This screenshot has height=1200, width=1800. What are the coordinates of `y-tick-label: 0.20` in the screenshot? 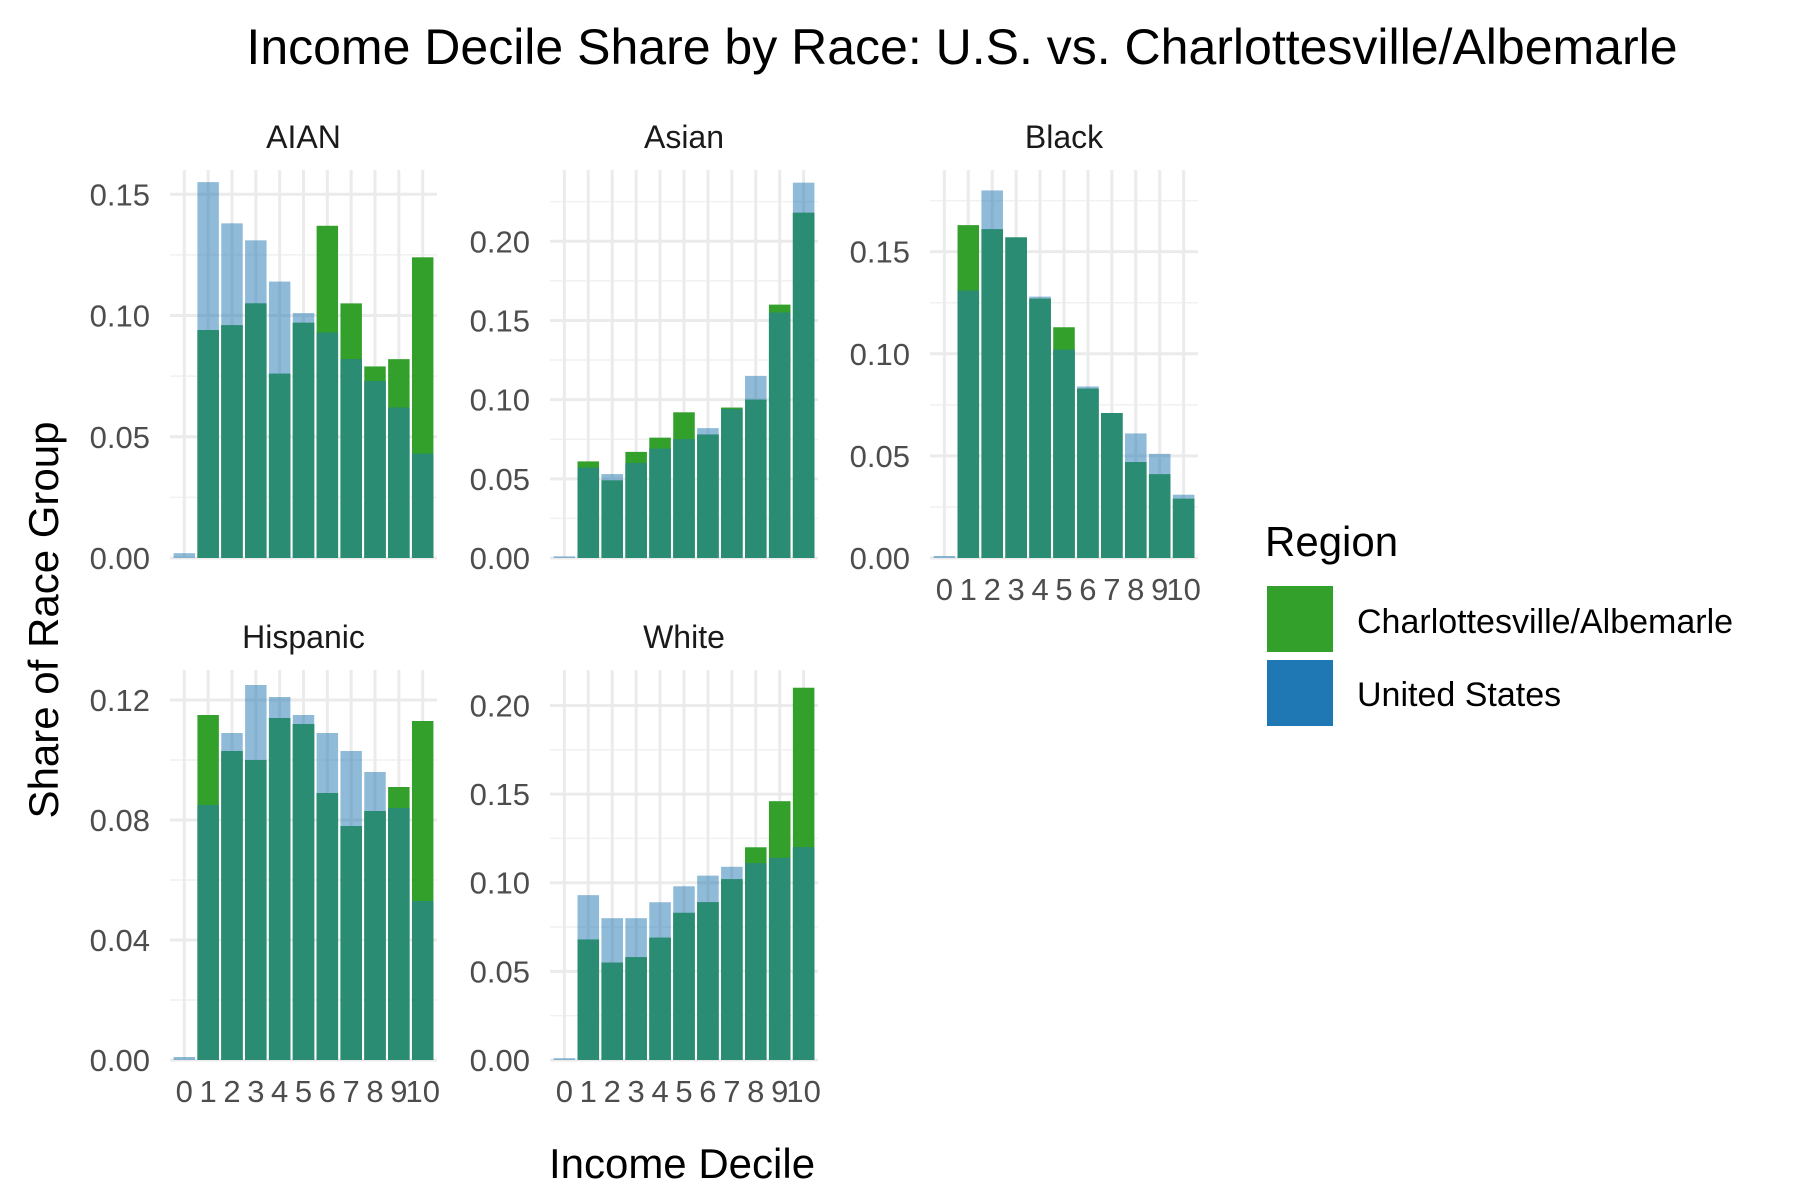 It's located at (500, 241).